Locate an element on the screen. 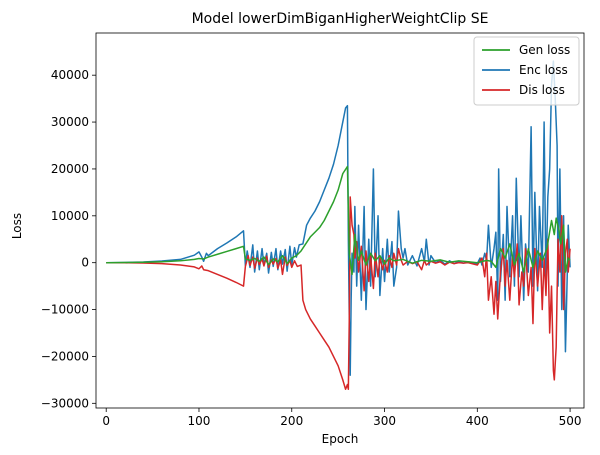 This screenshot has width=600, height=455. x-tick-label: 400 is located at coordinates (477, 421).